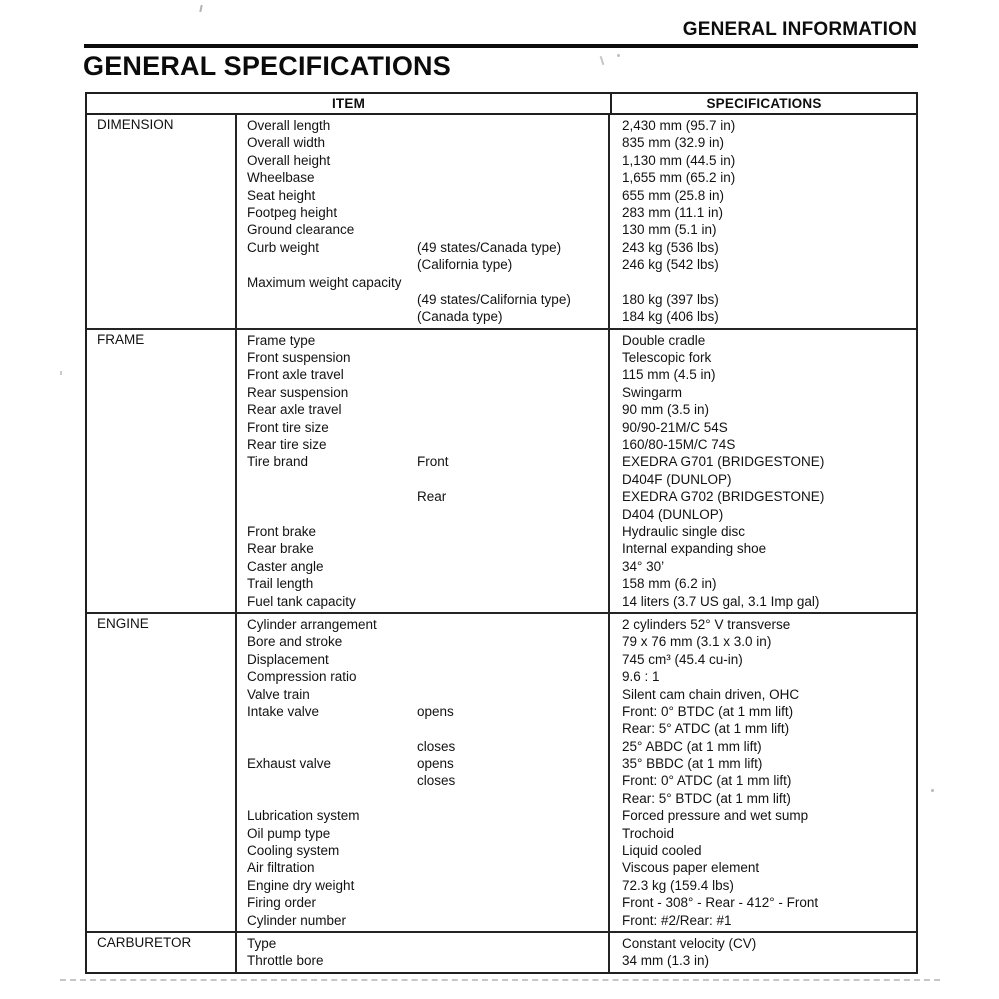  I want to click on spec-line: 835 mm (32.9 in), so click(673, 143).